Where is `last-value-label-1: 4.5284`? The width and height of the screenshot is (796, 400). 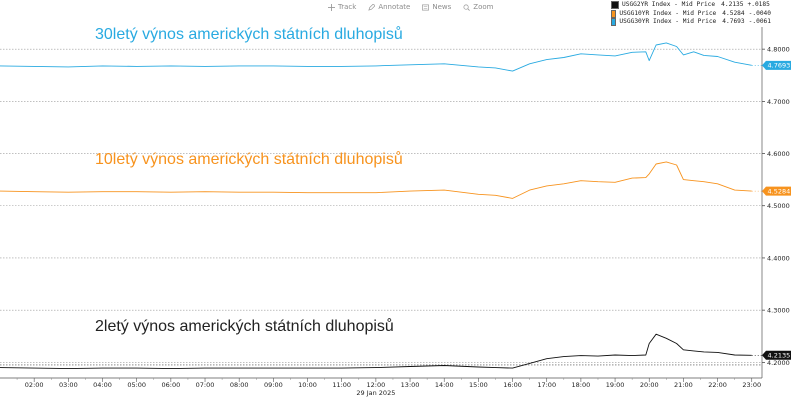 last-value-label-1: 4.5284 is located at coordinates (779, 192).